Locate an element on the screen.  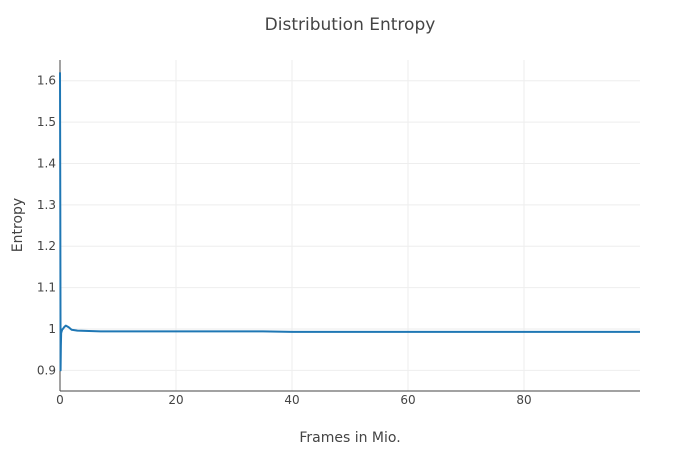
x-tick-label: 0 is located at coordinates (60, 400).